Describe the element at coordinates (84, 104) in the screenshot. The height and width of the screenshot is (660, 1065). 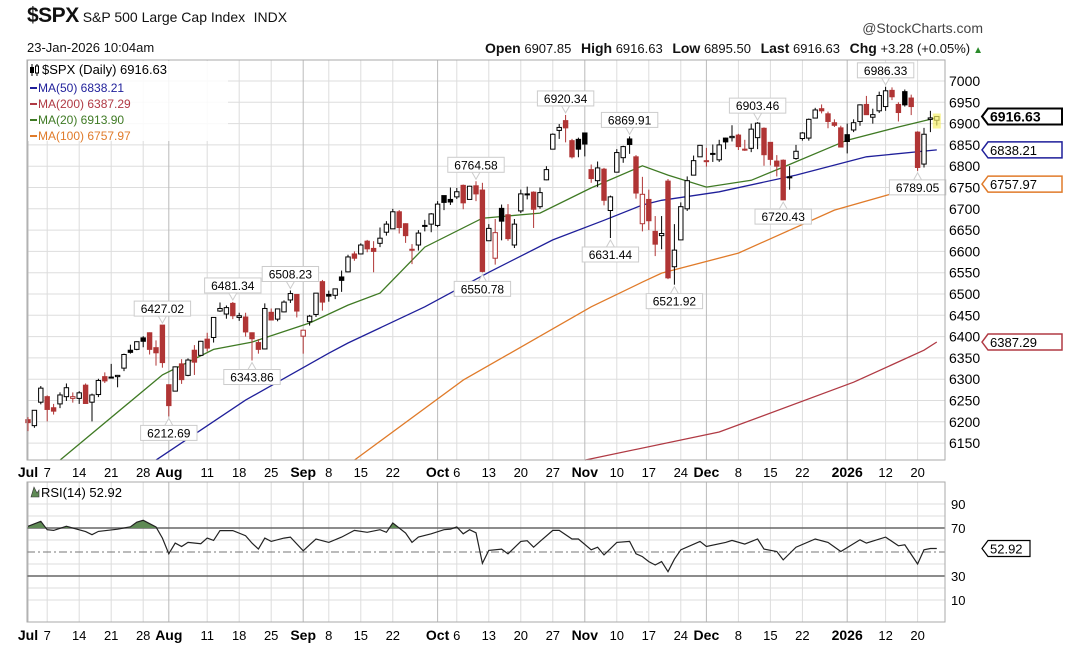
I see `legend-ma200: MA(200) 6387.29` at that location.